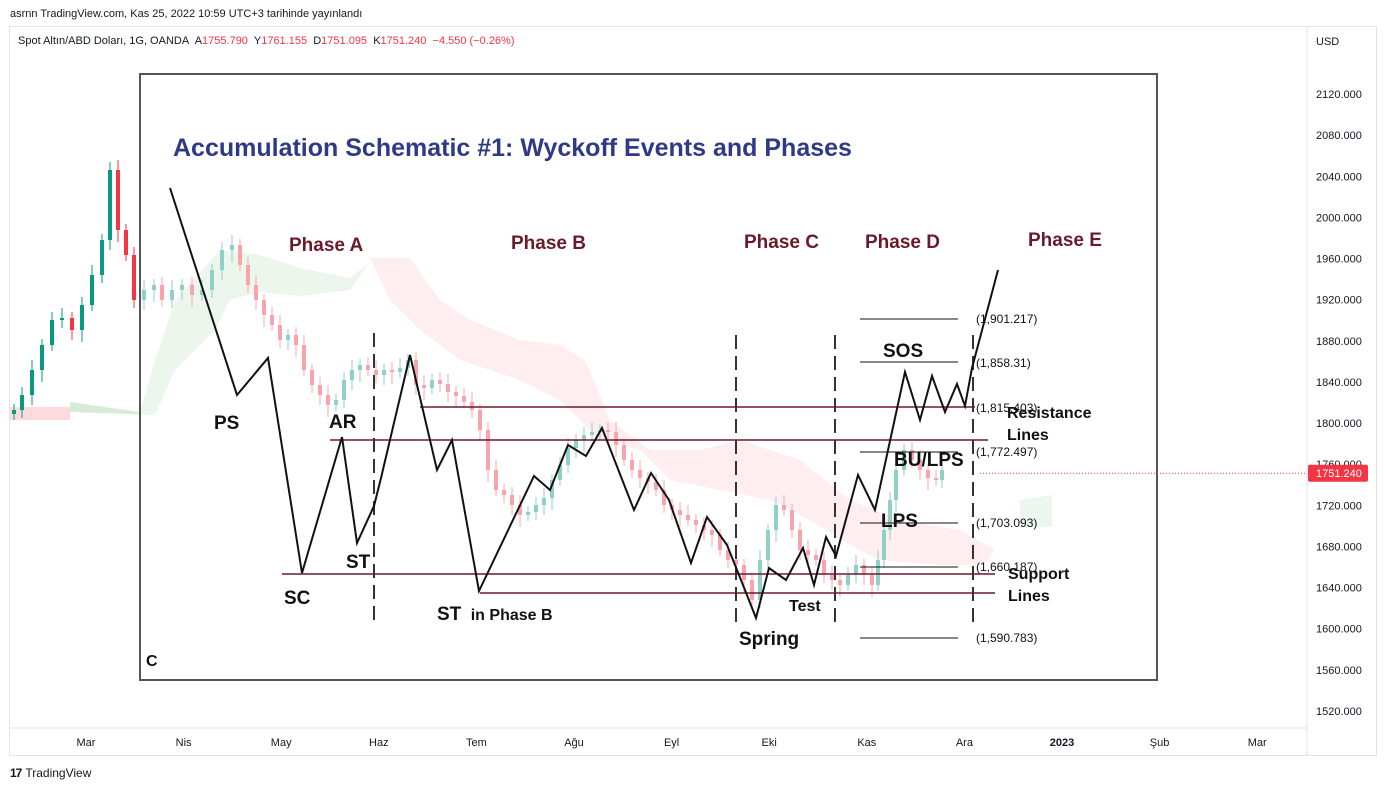 The image size is (1386, 791). What do you see at coordinates (377, 41) in the screenshot?
I see `close-label: K` at bounding box center [377, 41].